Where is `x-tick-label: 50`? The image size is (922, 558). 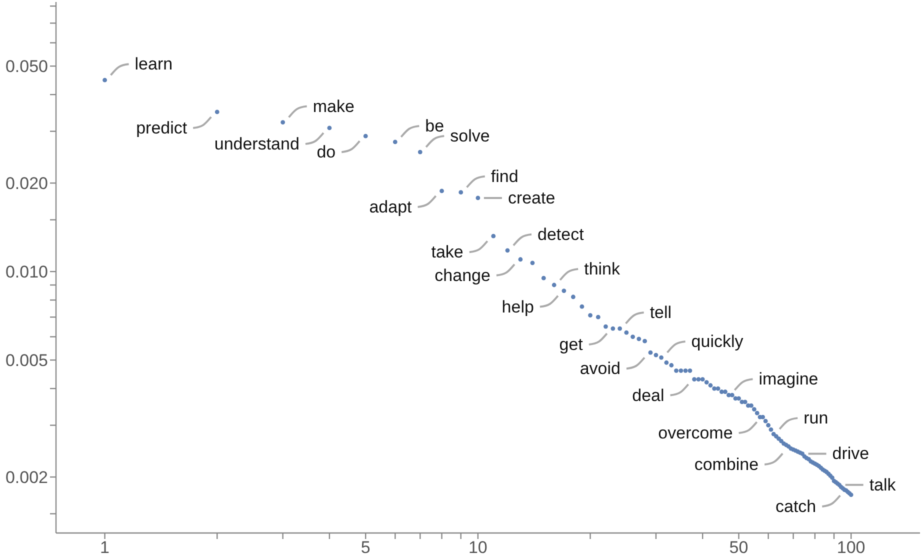 x-tick-label: 50 is located at coordinates (738, 548).